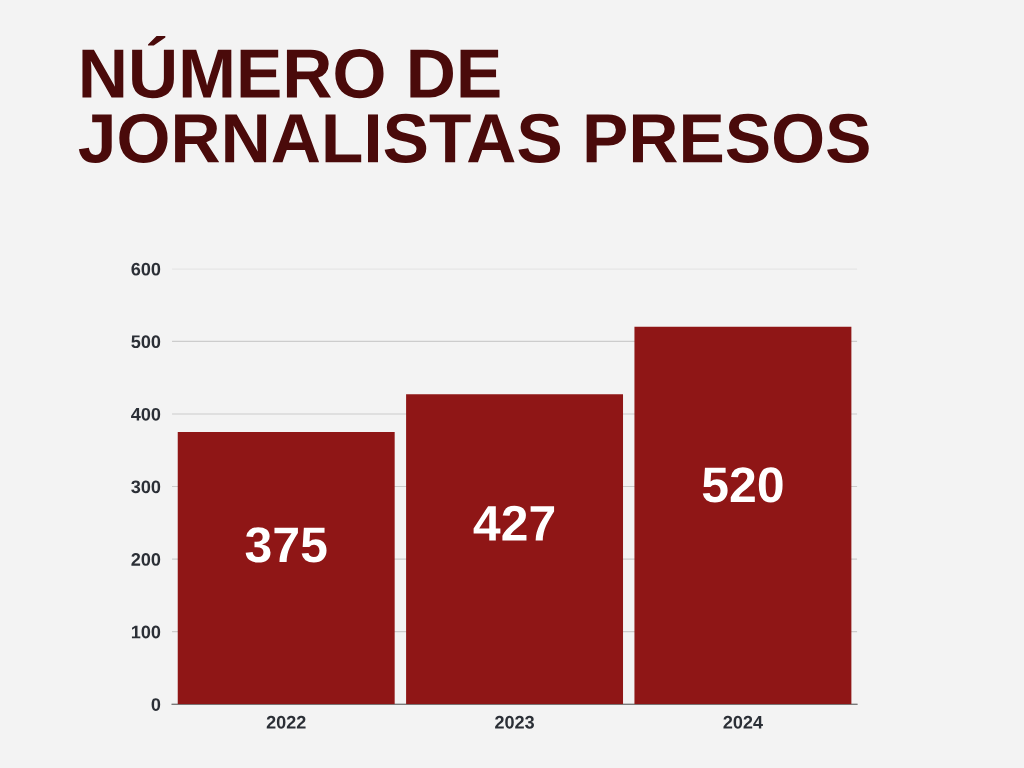  What do you see at coordinates (146, 559) in the screenshot?
I see `y-tick-label: 200` at bounding box center [146, 559].